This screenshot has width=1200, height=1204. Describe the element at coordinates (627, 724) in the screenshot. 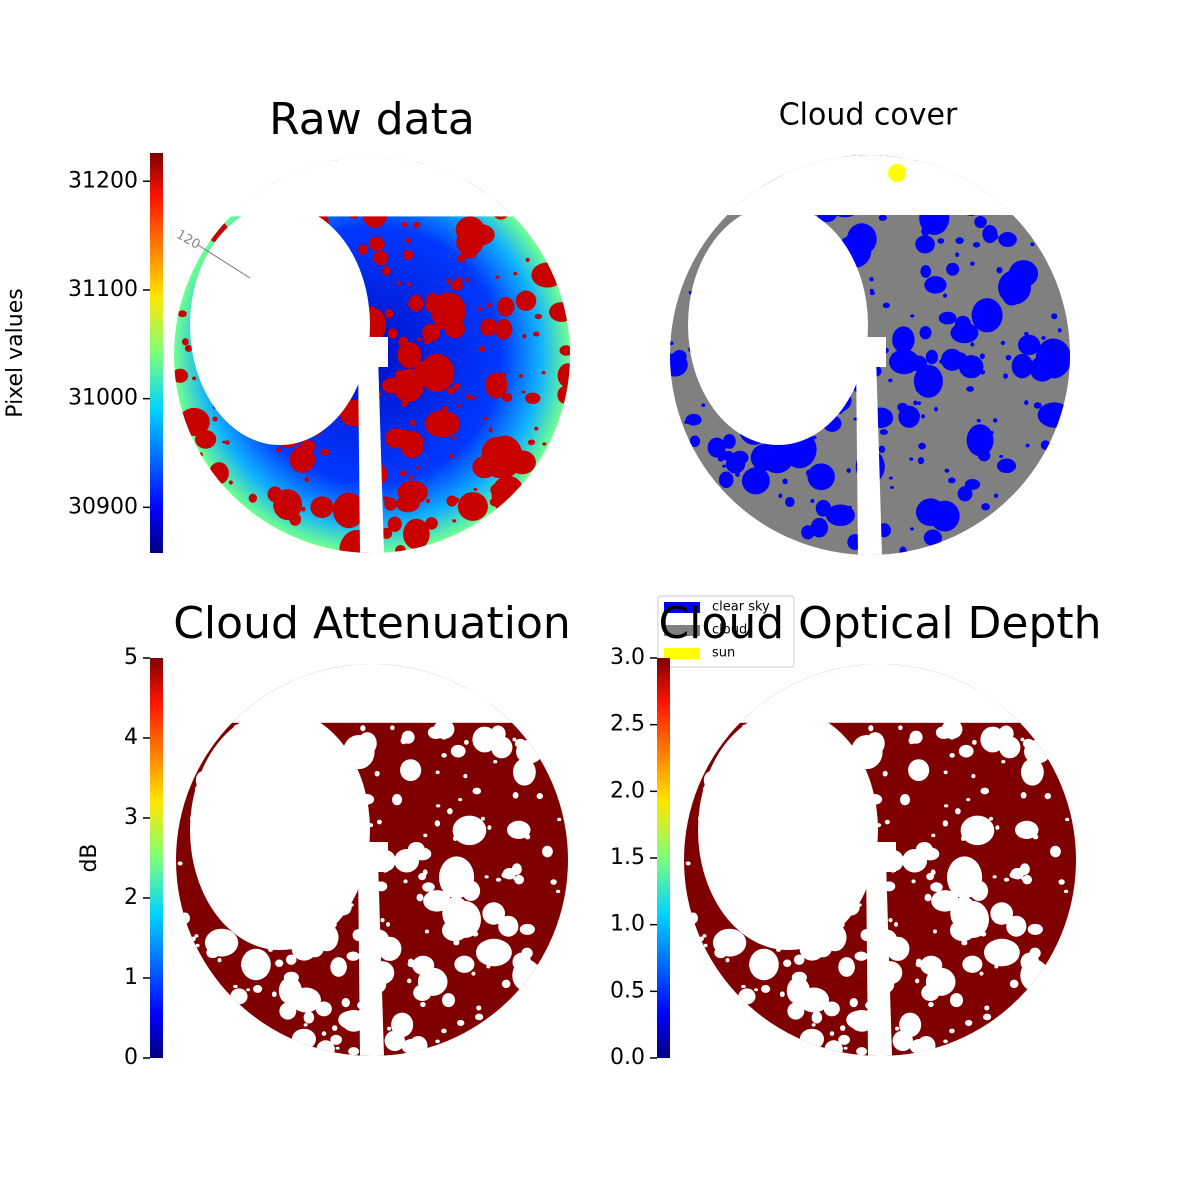

I see `colorbar-tick-label: 2.5` at that location.